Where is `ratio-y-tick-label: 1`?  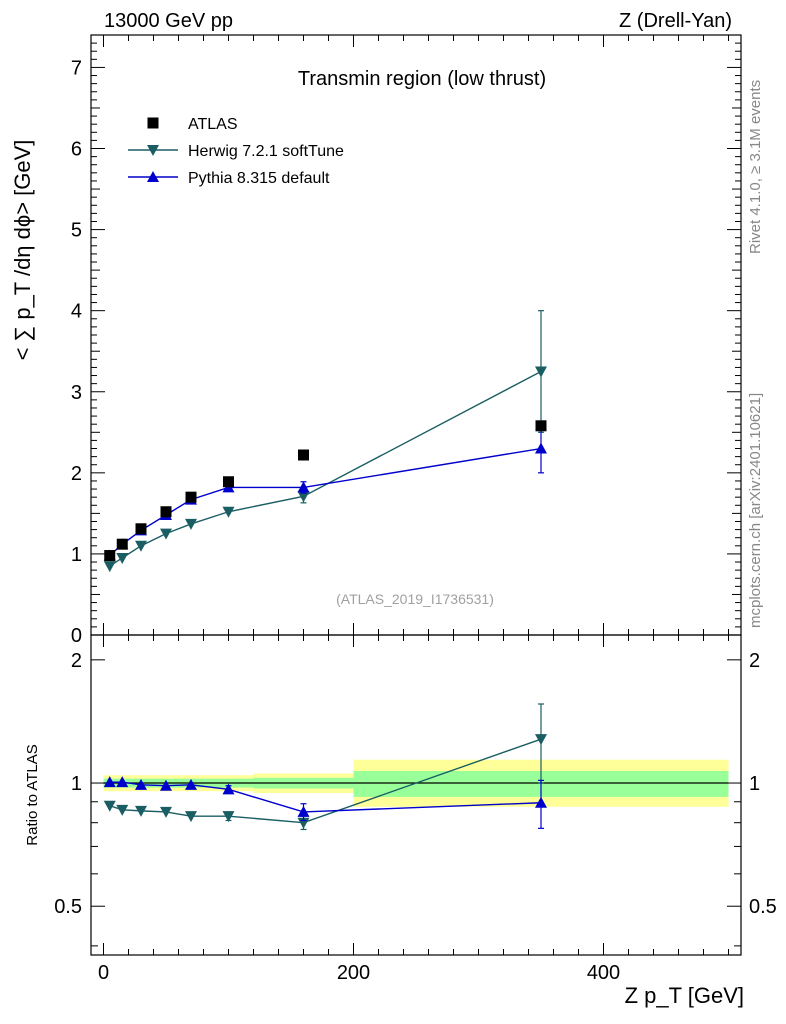
ratio-y-tick-label: 1 is located at coordinates (76, 784).